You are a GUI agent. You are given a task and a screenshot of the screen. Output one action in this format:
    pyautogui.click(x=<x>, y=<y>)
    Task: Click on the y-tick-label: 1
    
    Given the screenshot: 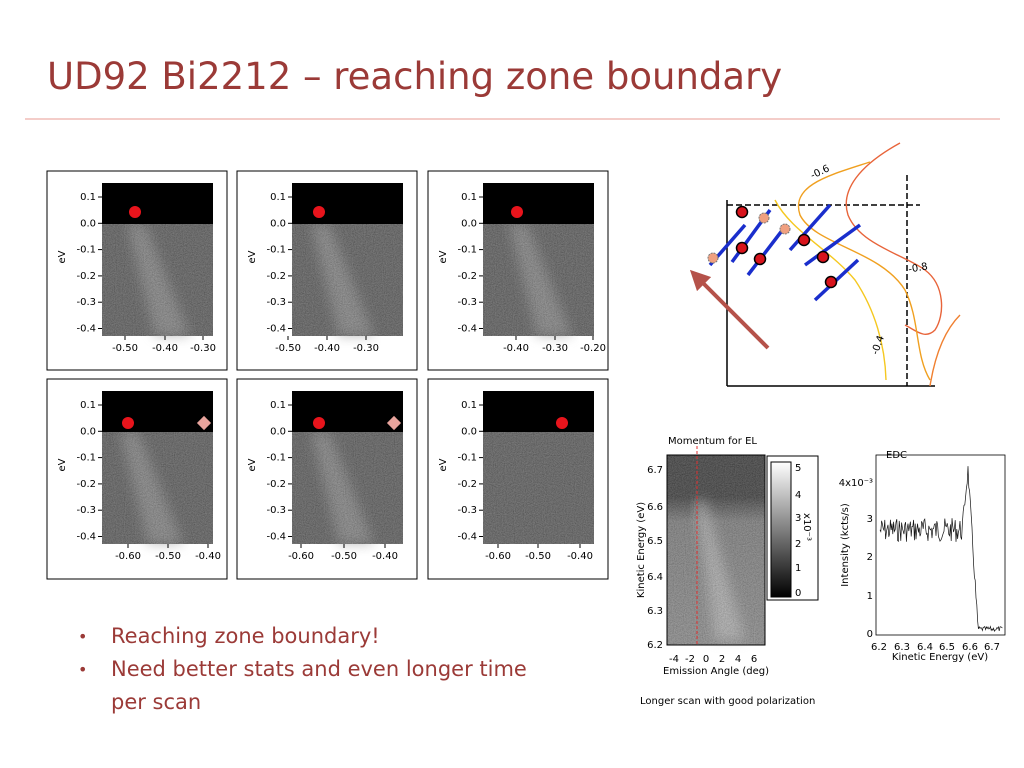 What is the action you would take?
    pyautogui.click(x=870, y=596)
    